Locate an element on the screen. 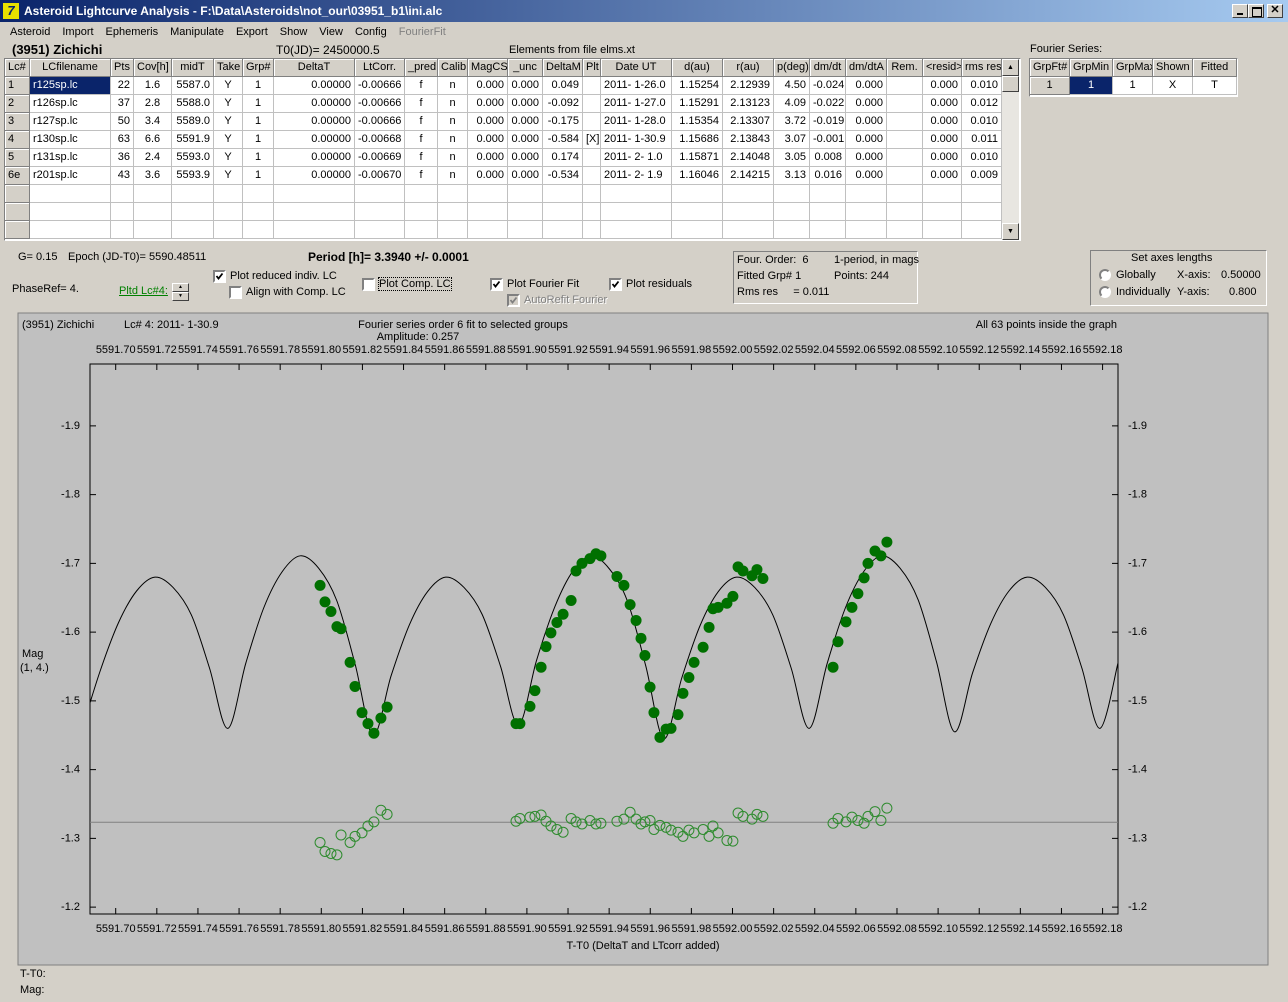 This screenshot has width=1288, height=1002. table-cell: 3.13 is located at coordinates (792, 176).